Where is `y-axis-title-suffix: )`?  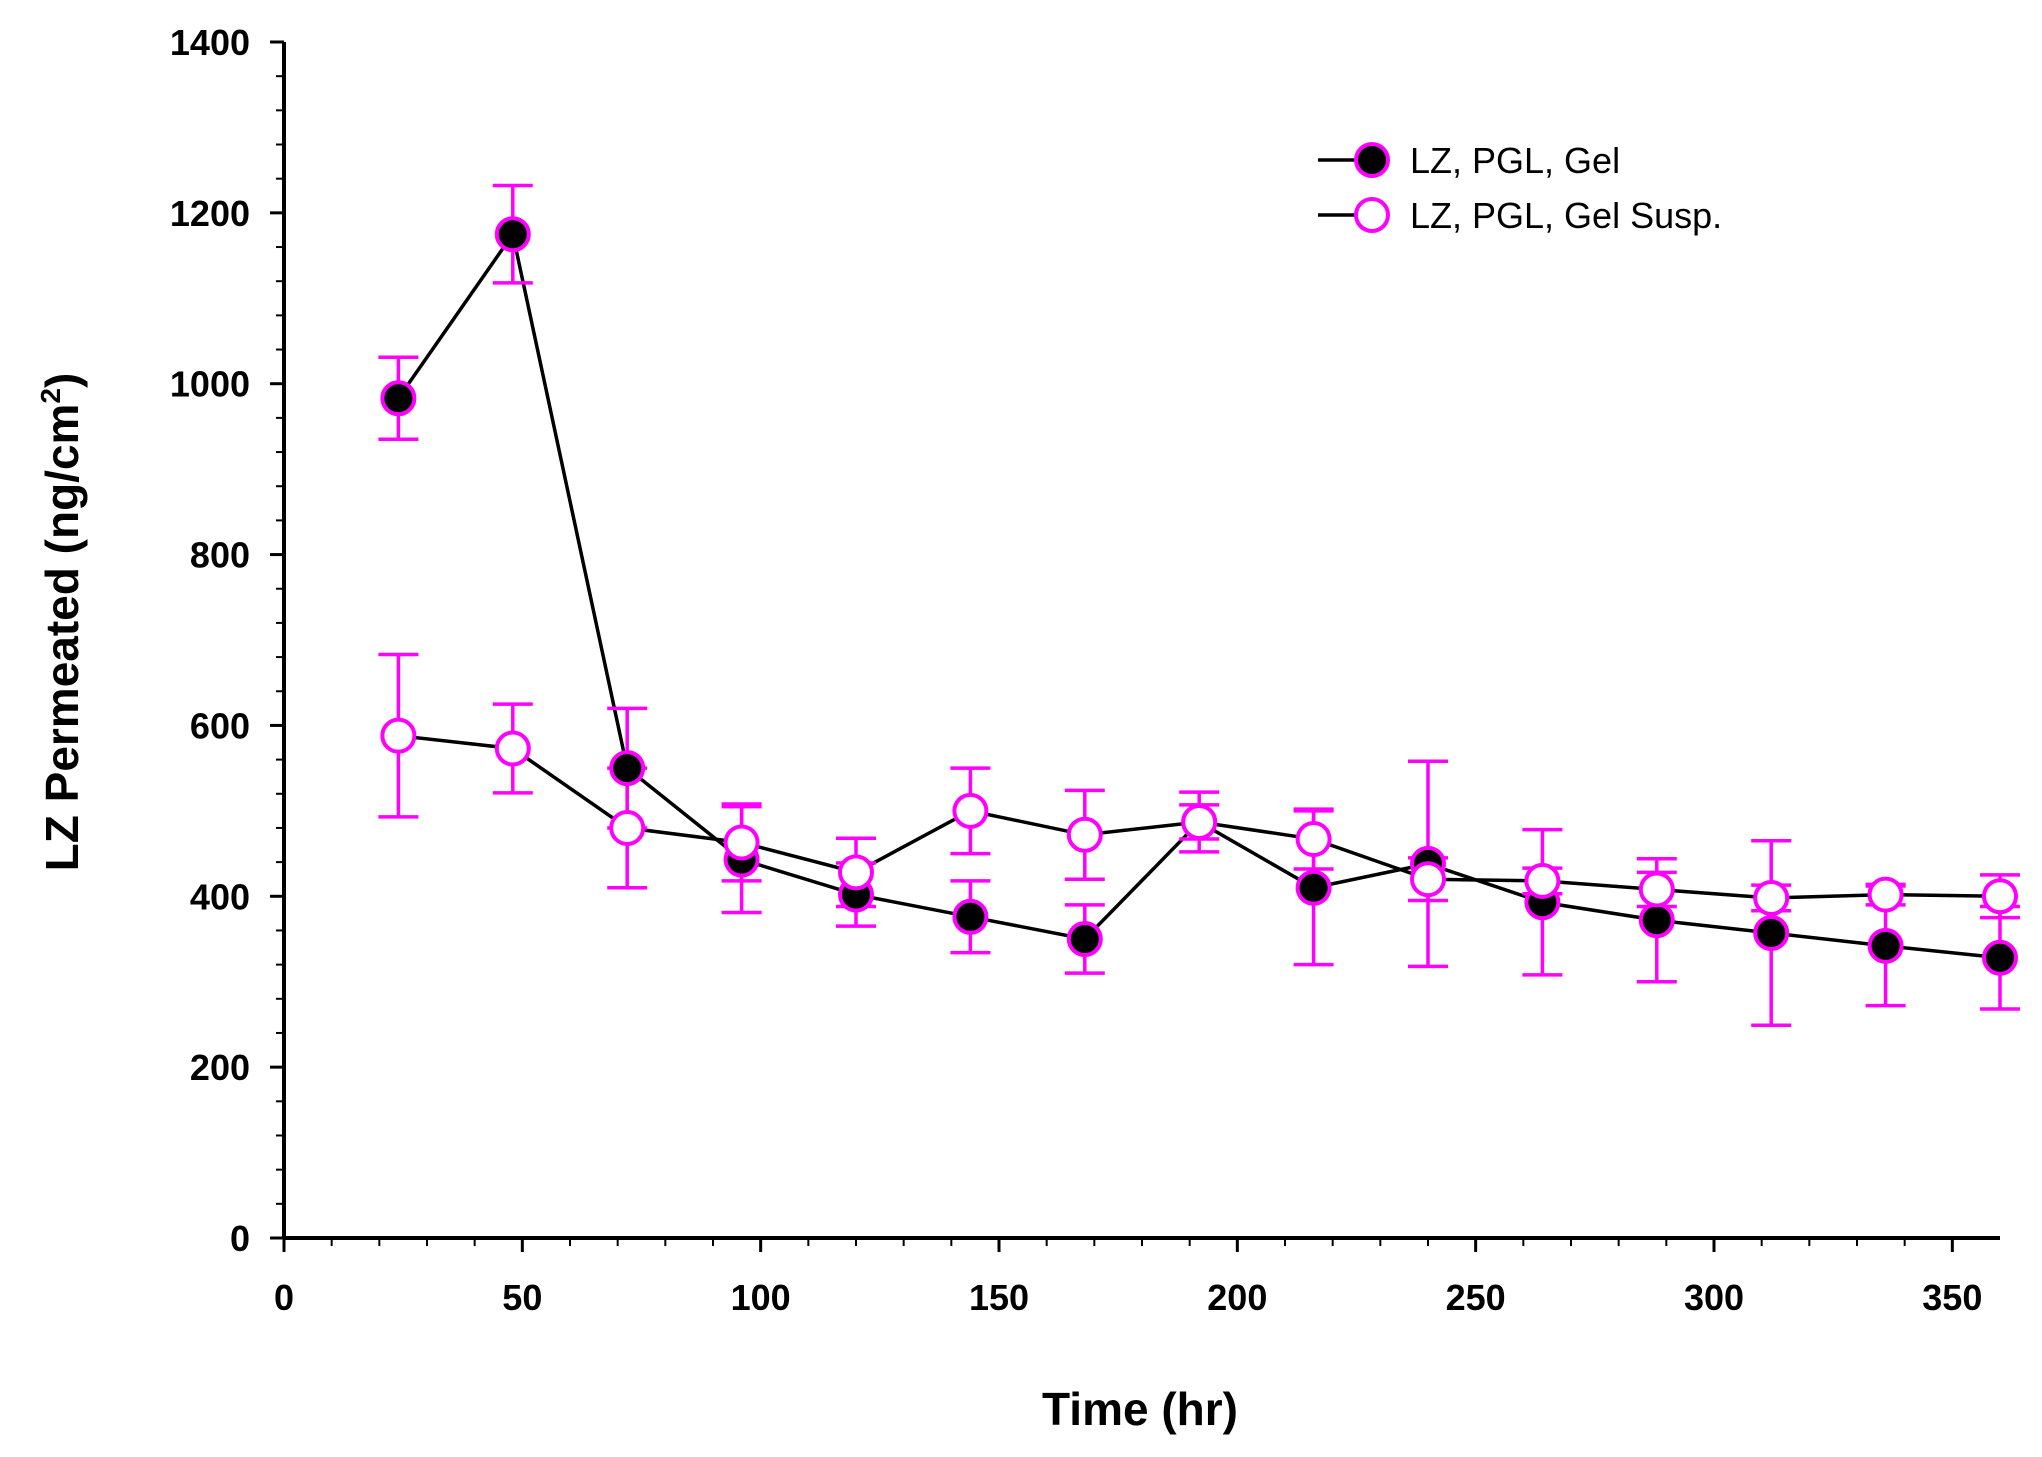
y-axis-title-suffix: ) is located at coordinates (62, 380).